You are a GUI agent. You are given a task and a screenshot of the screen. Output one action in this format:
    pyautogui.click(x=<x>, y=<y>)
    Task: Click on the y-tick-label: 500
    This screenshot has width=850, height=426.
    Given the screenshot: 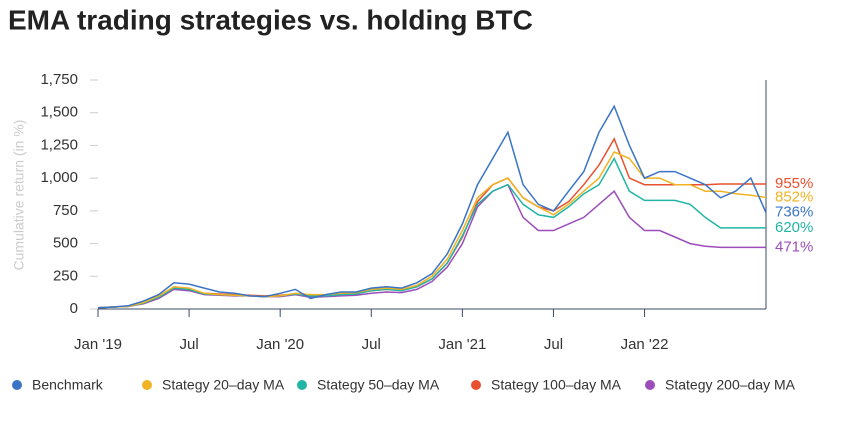 What is the action you would take?
    pyautogui.click(x=65, y=243)
    